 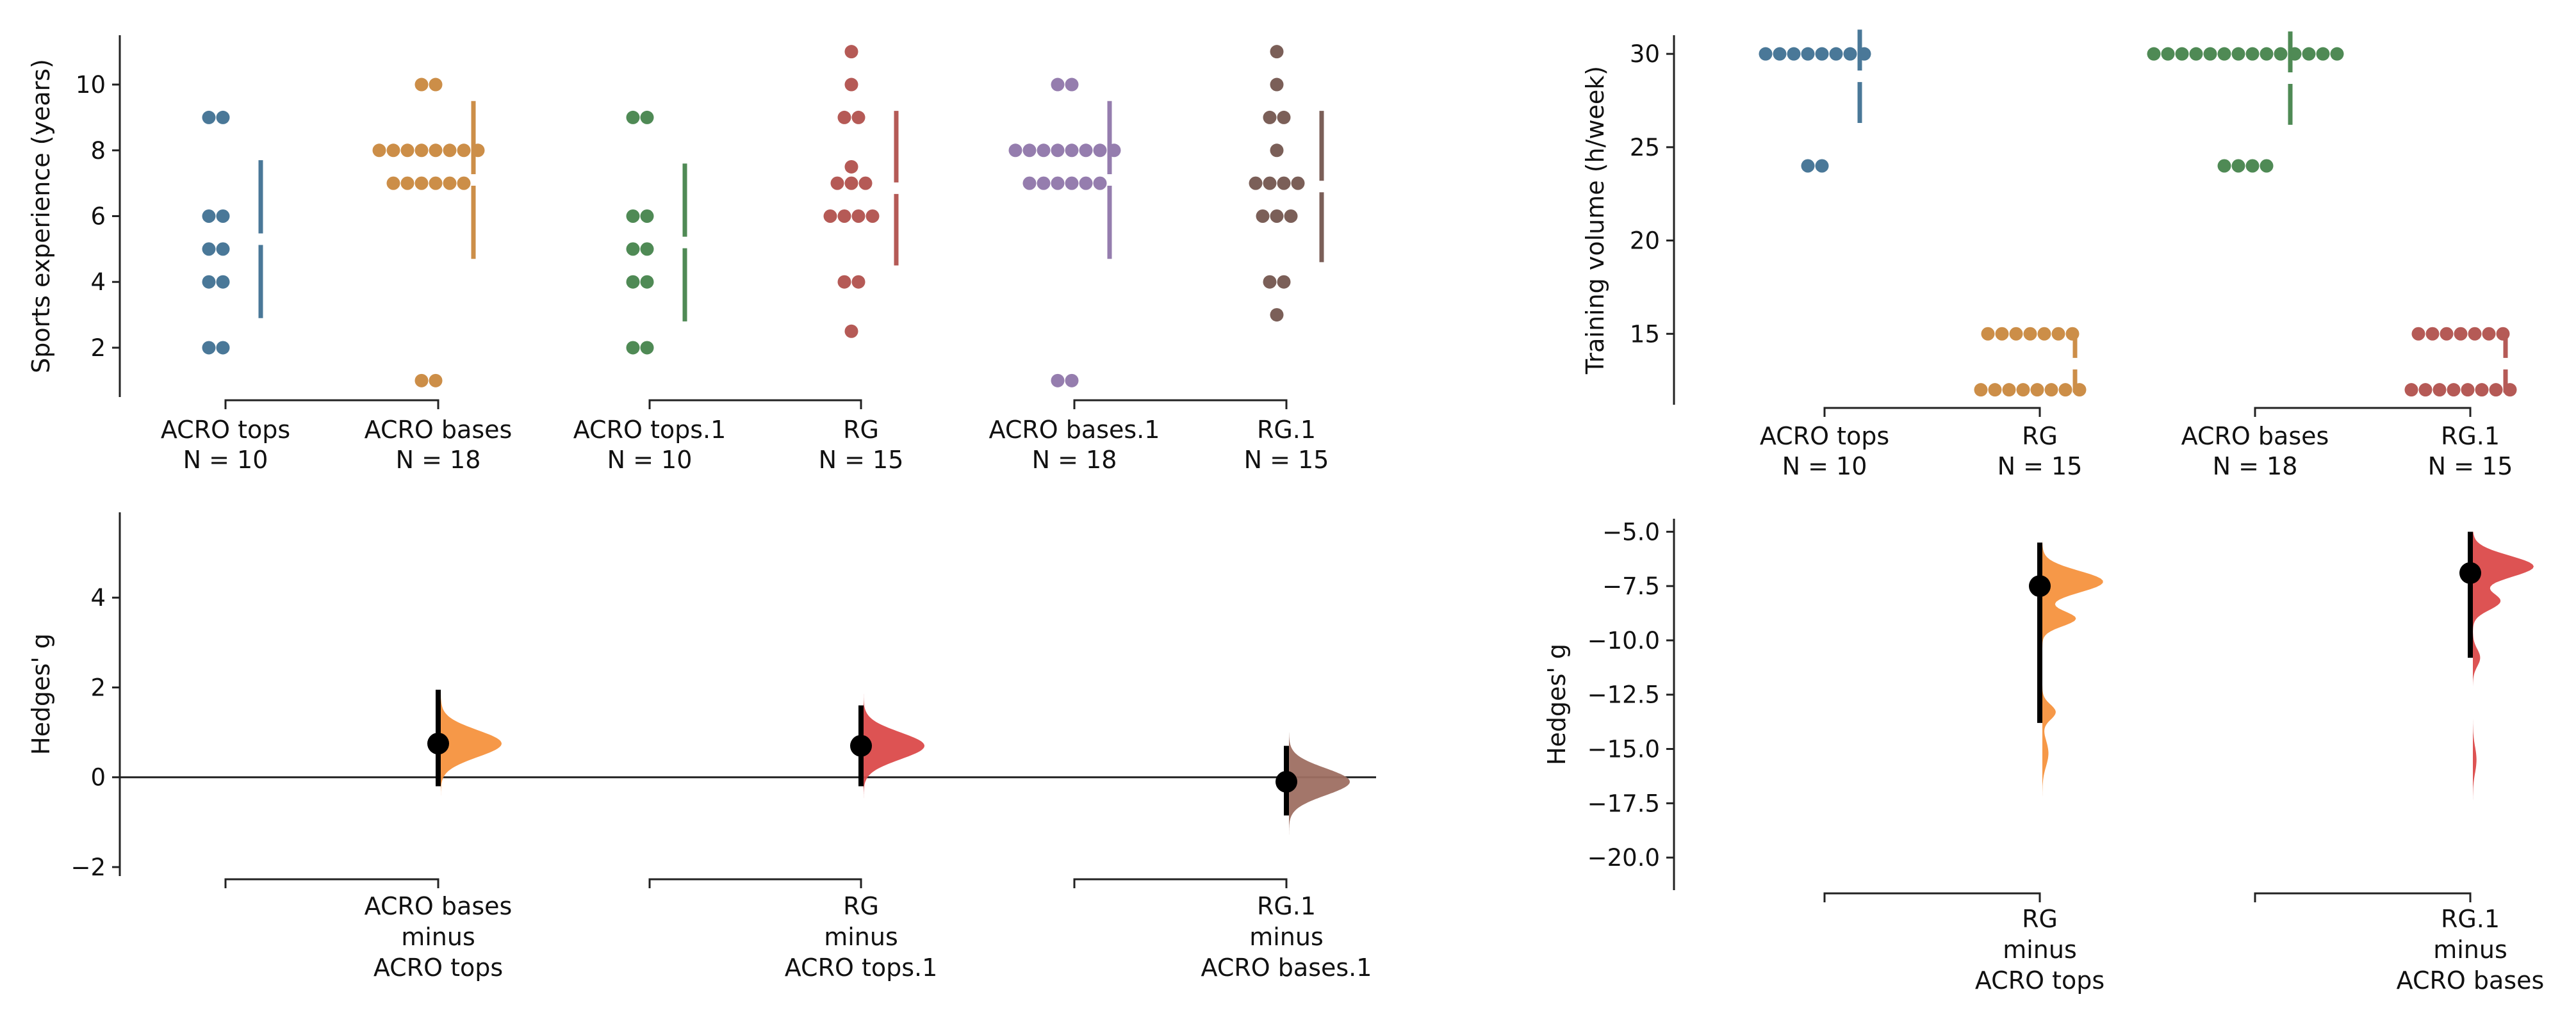 What do you see at coordinates (98, 282) in the screenshot?
I see `y-tick-label: 4` at bounding box center [98, 282].